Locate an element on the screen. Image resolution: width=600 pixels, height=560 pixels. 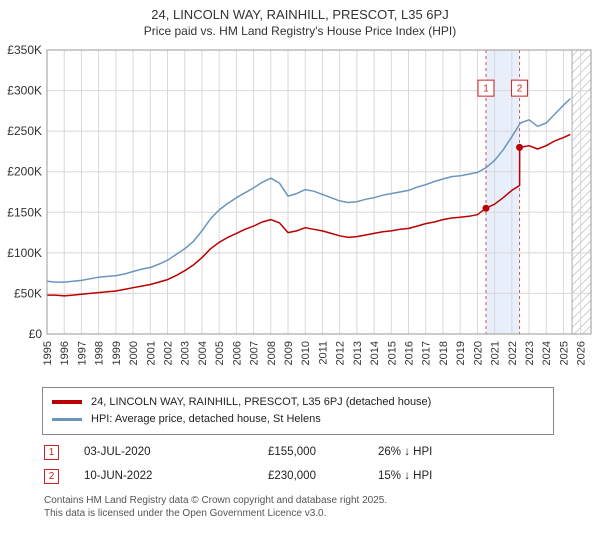
svg-text: 2000 is located at coordinates (134, 353).